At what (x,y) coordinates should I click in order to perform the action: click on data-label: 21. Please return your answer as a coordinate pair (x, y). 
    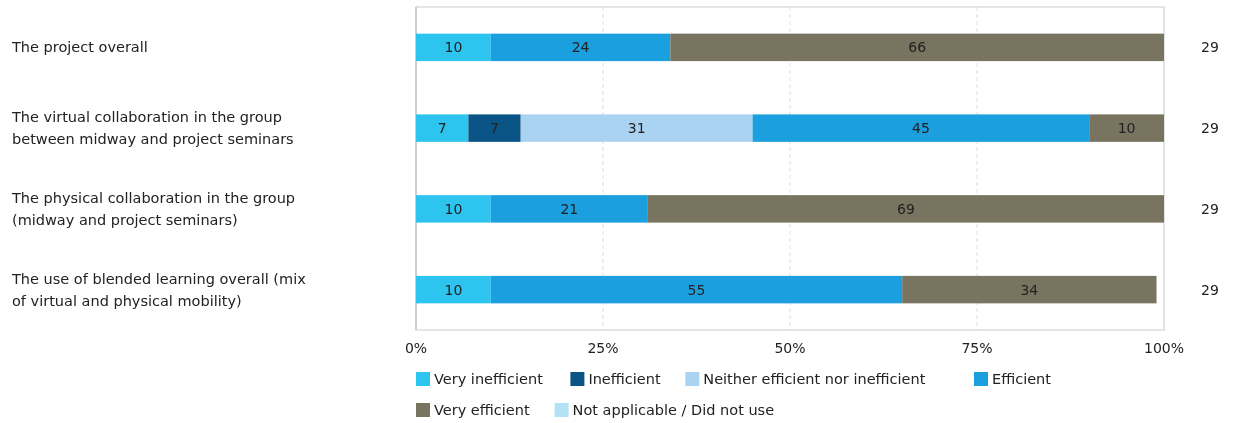
    Looking at the image, I should click on (569, 208).